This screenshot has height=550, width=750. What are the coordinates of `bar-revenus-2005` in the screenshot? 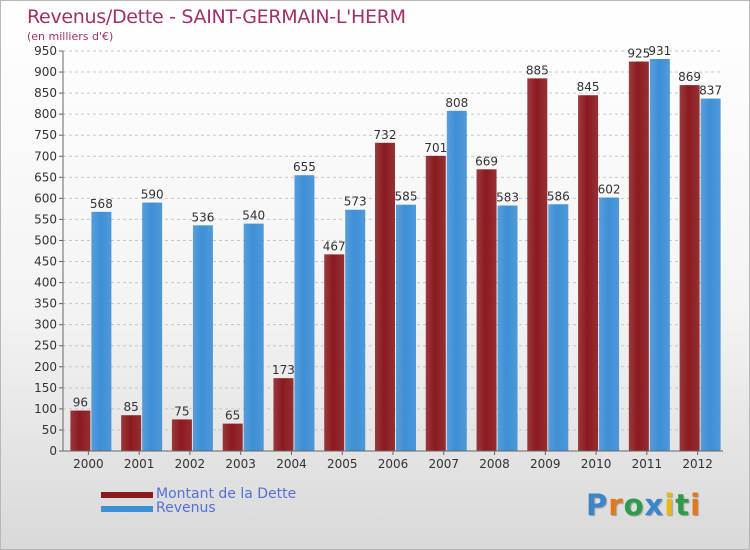 It's located at (355, 330).